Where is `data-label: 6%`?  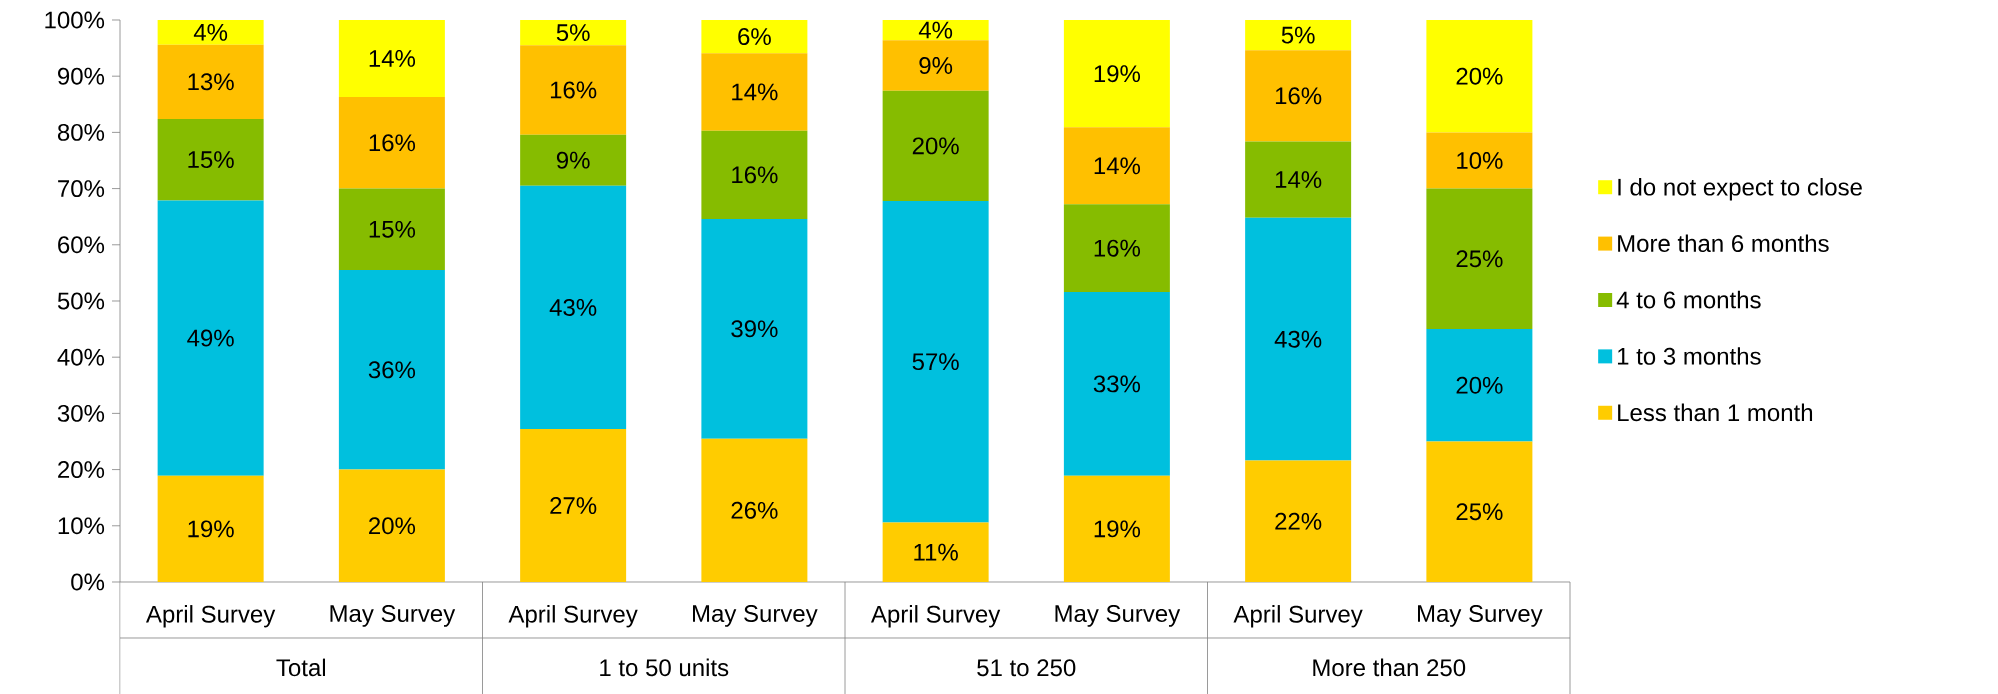
data-label: 6% is located at coordinates (754, 37).